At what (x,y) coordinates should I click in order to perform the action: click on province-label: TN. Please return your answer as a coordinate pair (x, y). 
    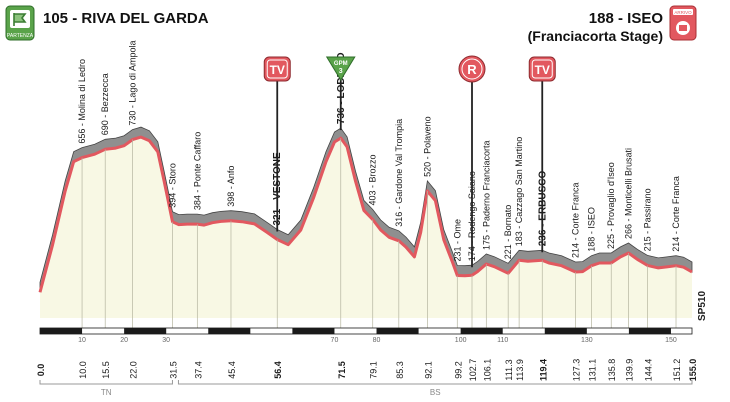
    Looking at the image, I should click on (106, 392).